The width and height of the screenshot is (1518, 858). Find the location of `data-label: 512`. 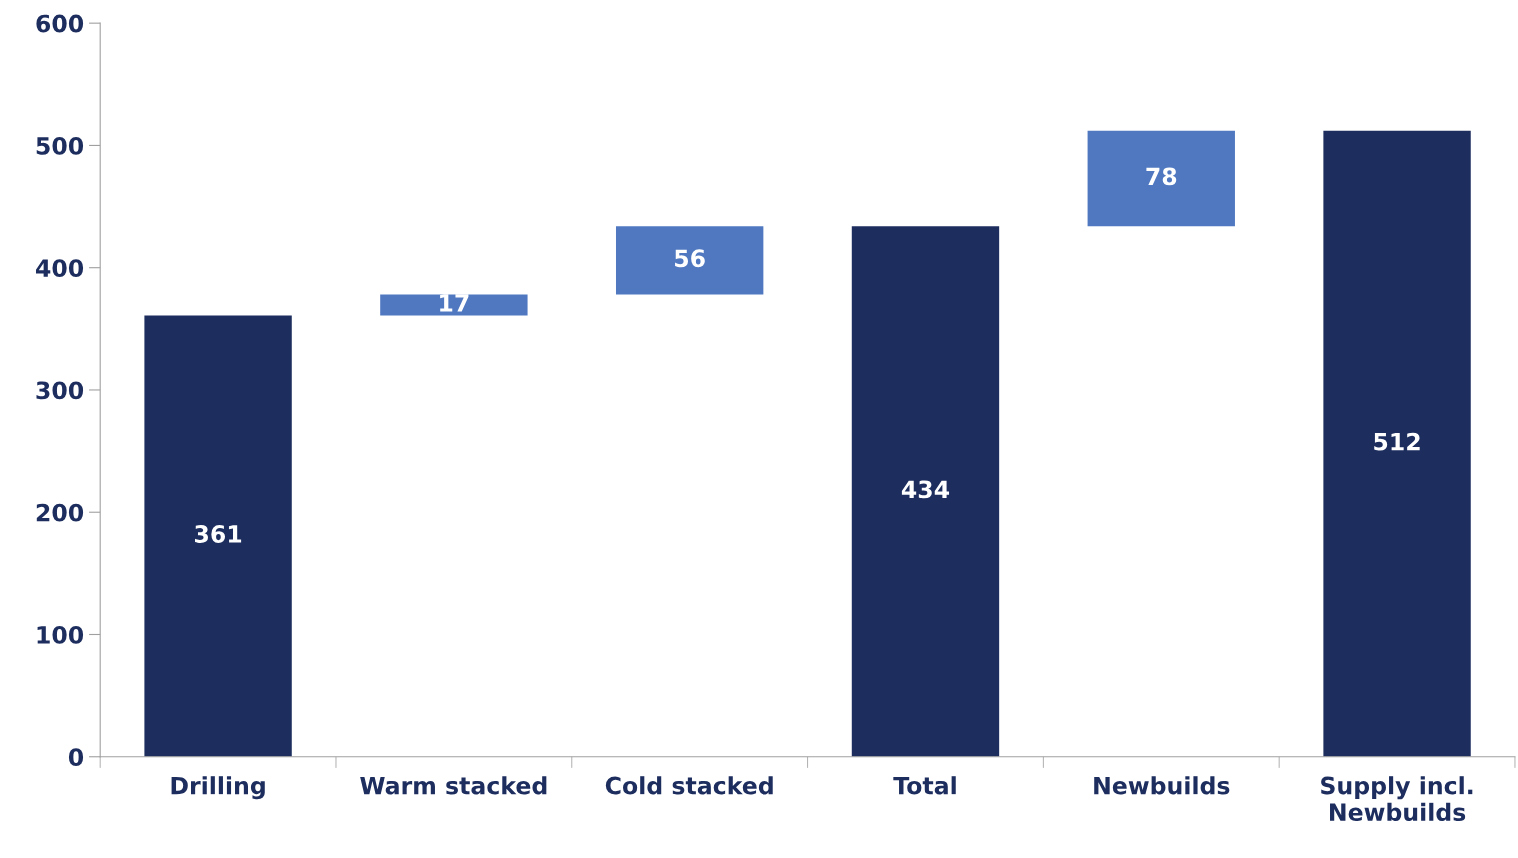

data-label: 512 is located at coordinates (1397, 441).